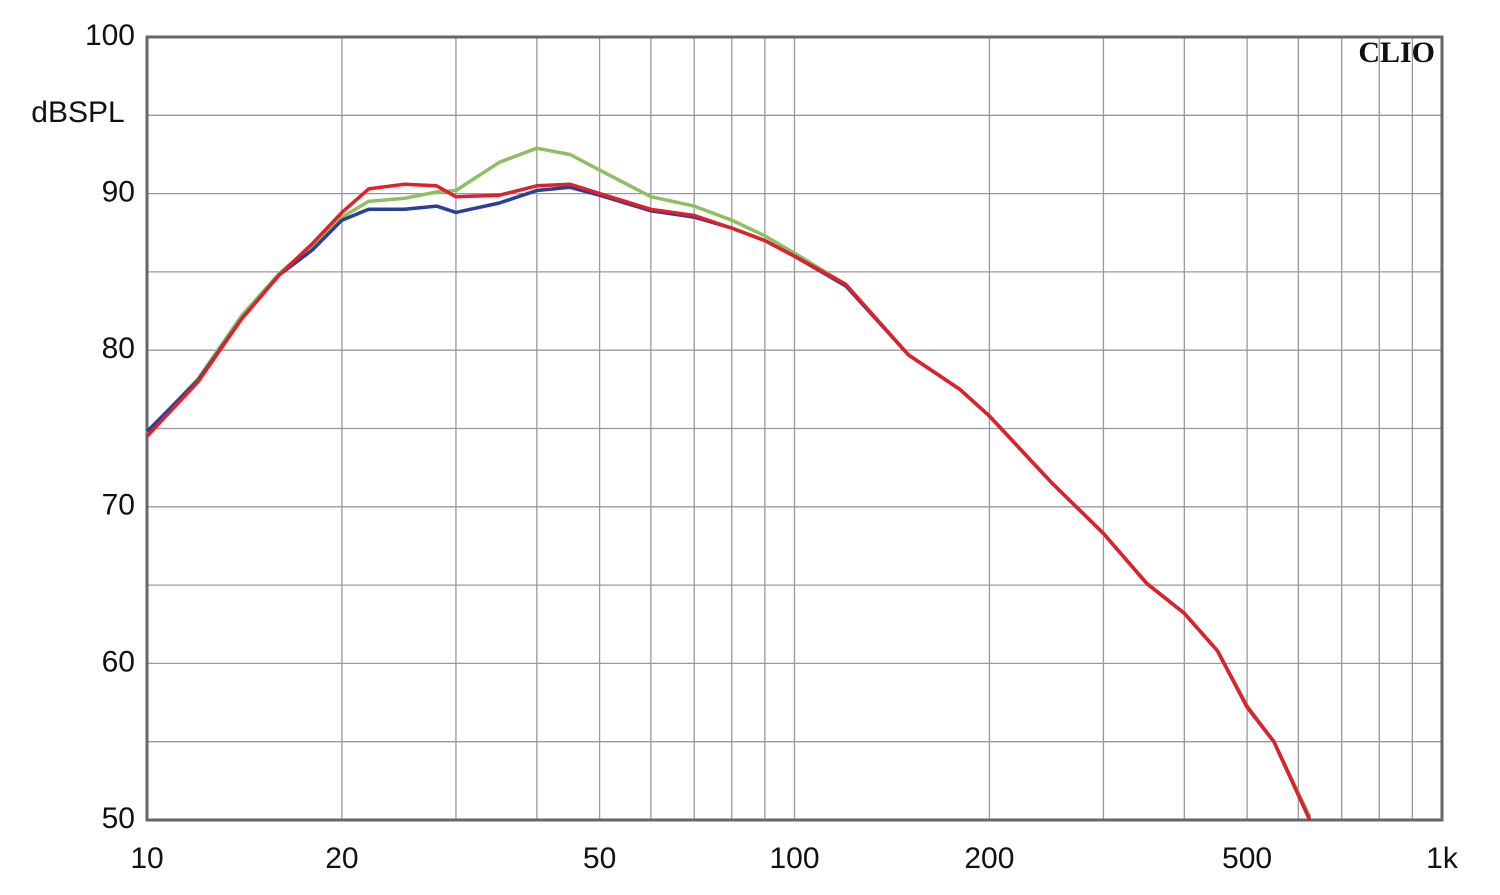 This screenshot has width=1500, height=895. Describe the element at coordinates (341, 858) in the screenshot. I see `x-tick-label: 20` at that location.